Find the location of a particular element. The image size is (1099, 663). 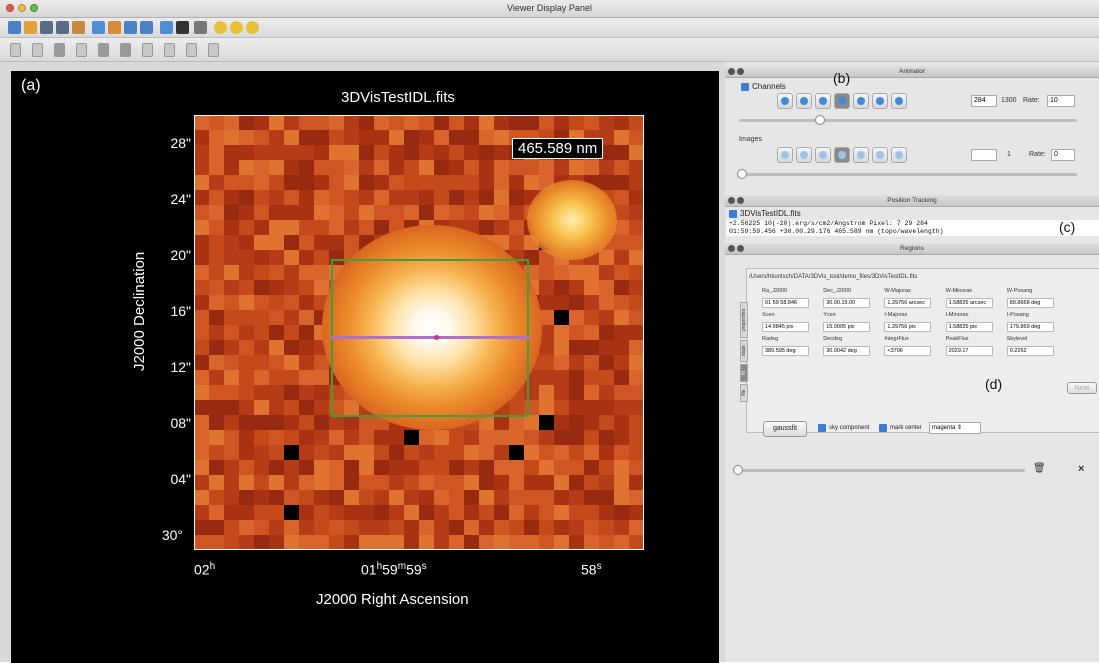

image-rate-input: 0 is located at coordinates (1063, 155).